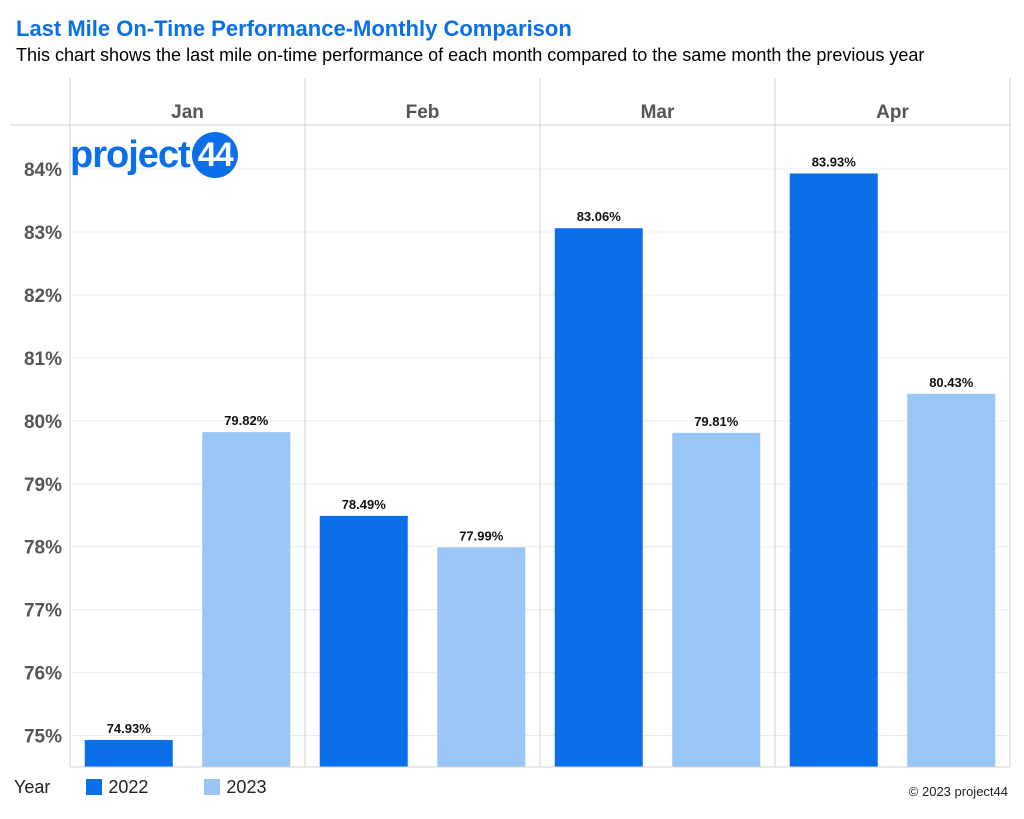  I want to click on bar-value-label: 79.81%, so click(716, 421).